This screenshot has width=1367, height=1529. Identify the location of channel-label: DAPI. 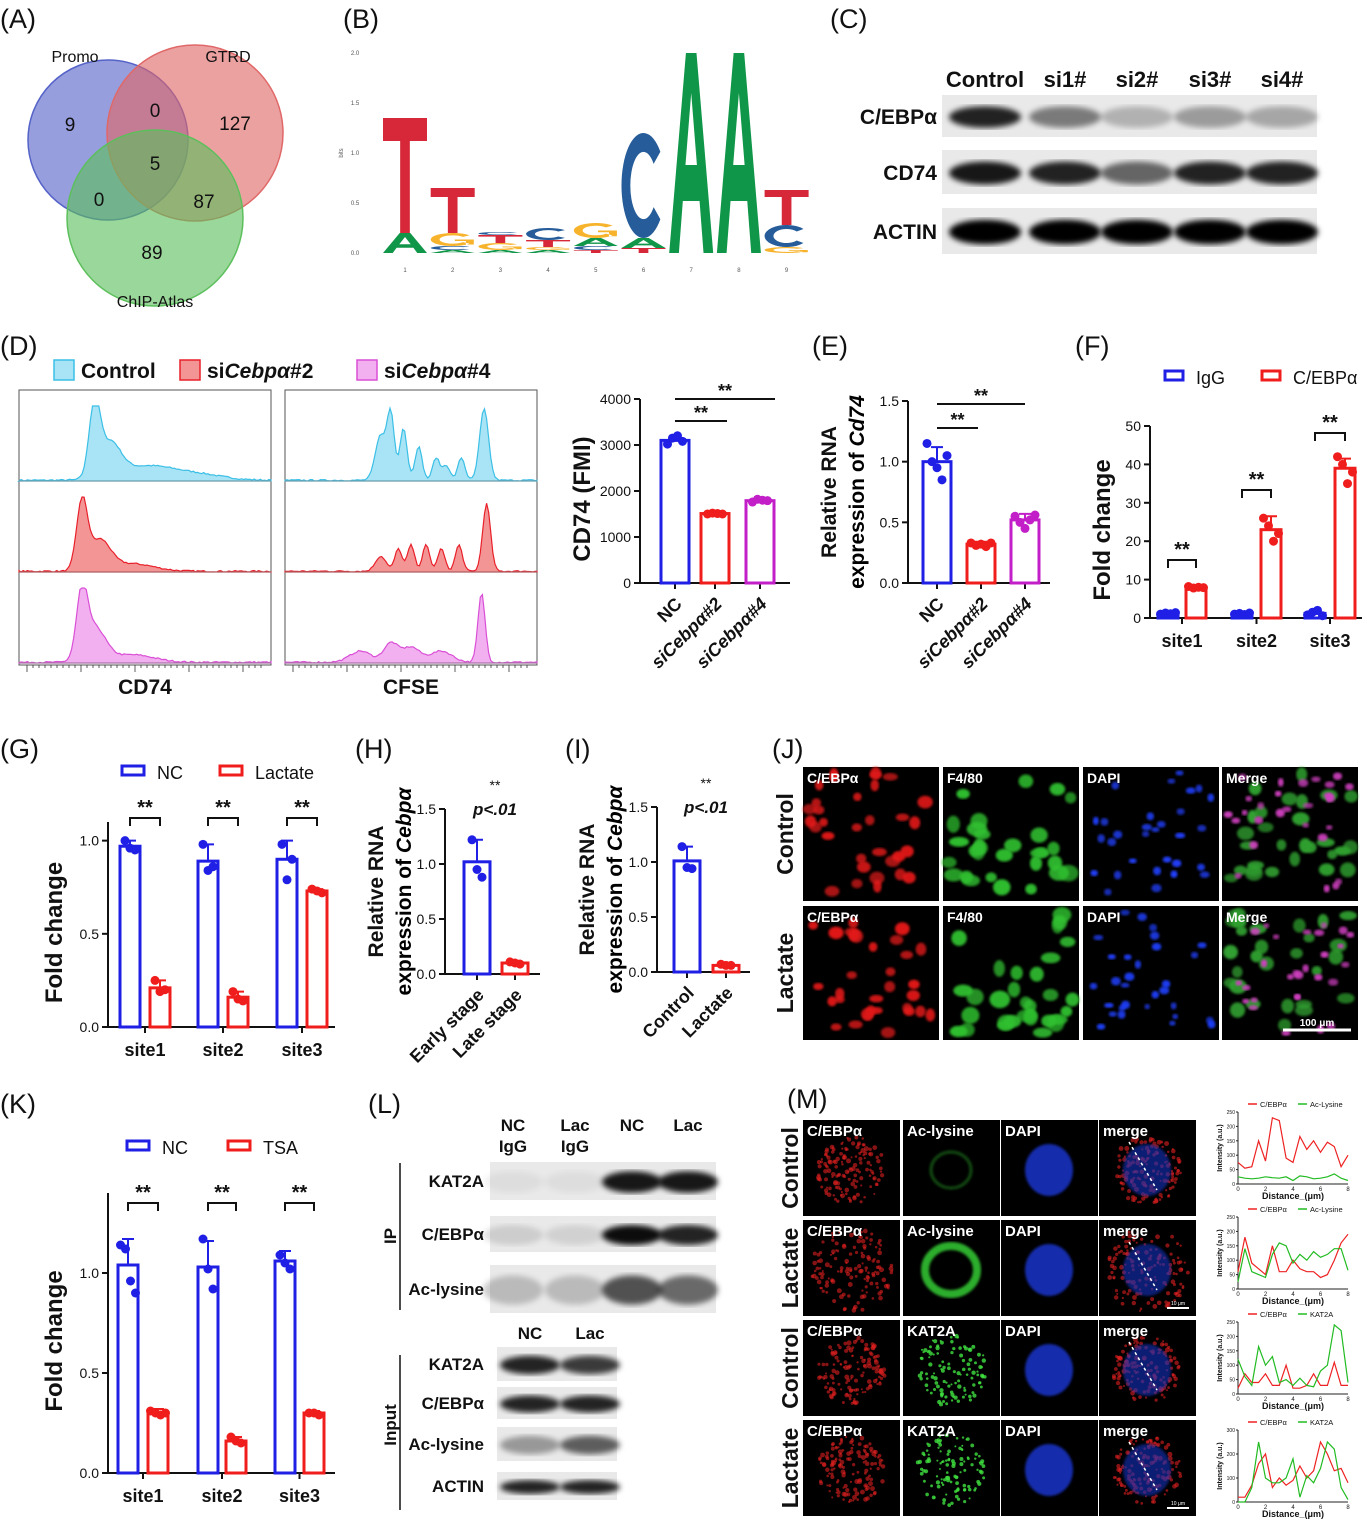
(1023, 1131).